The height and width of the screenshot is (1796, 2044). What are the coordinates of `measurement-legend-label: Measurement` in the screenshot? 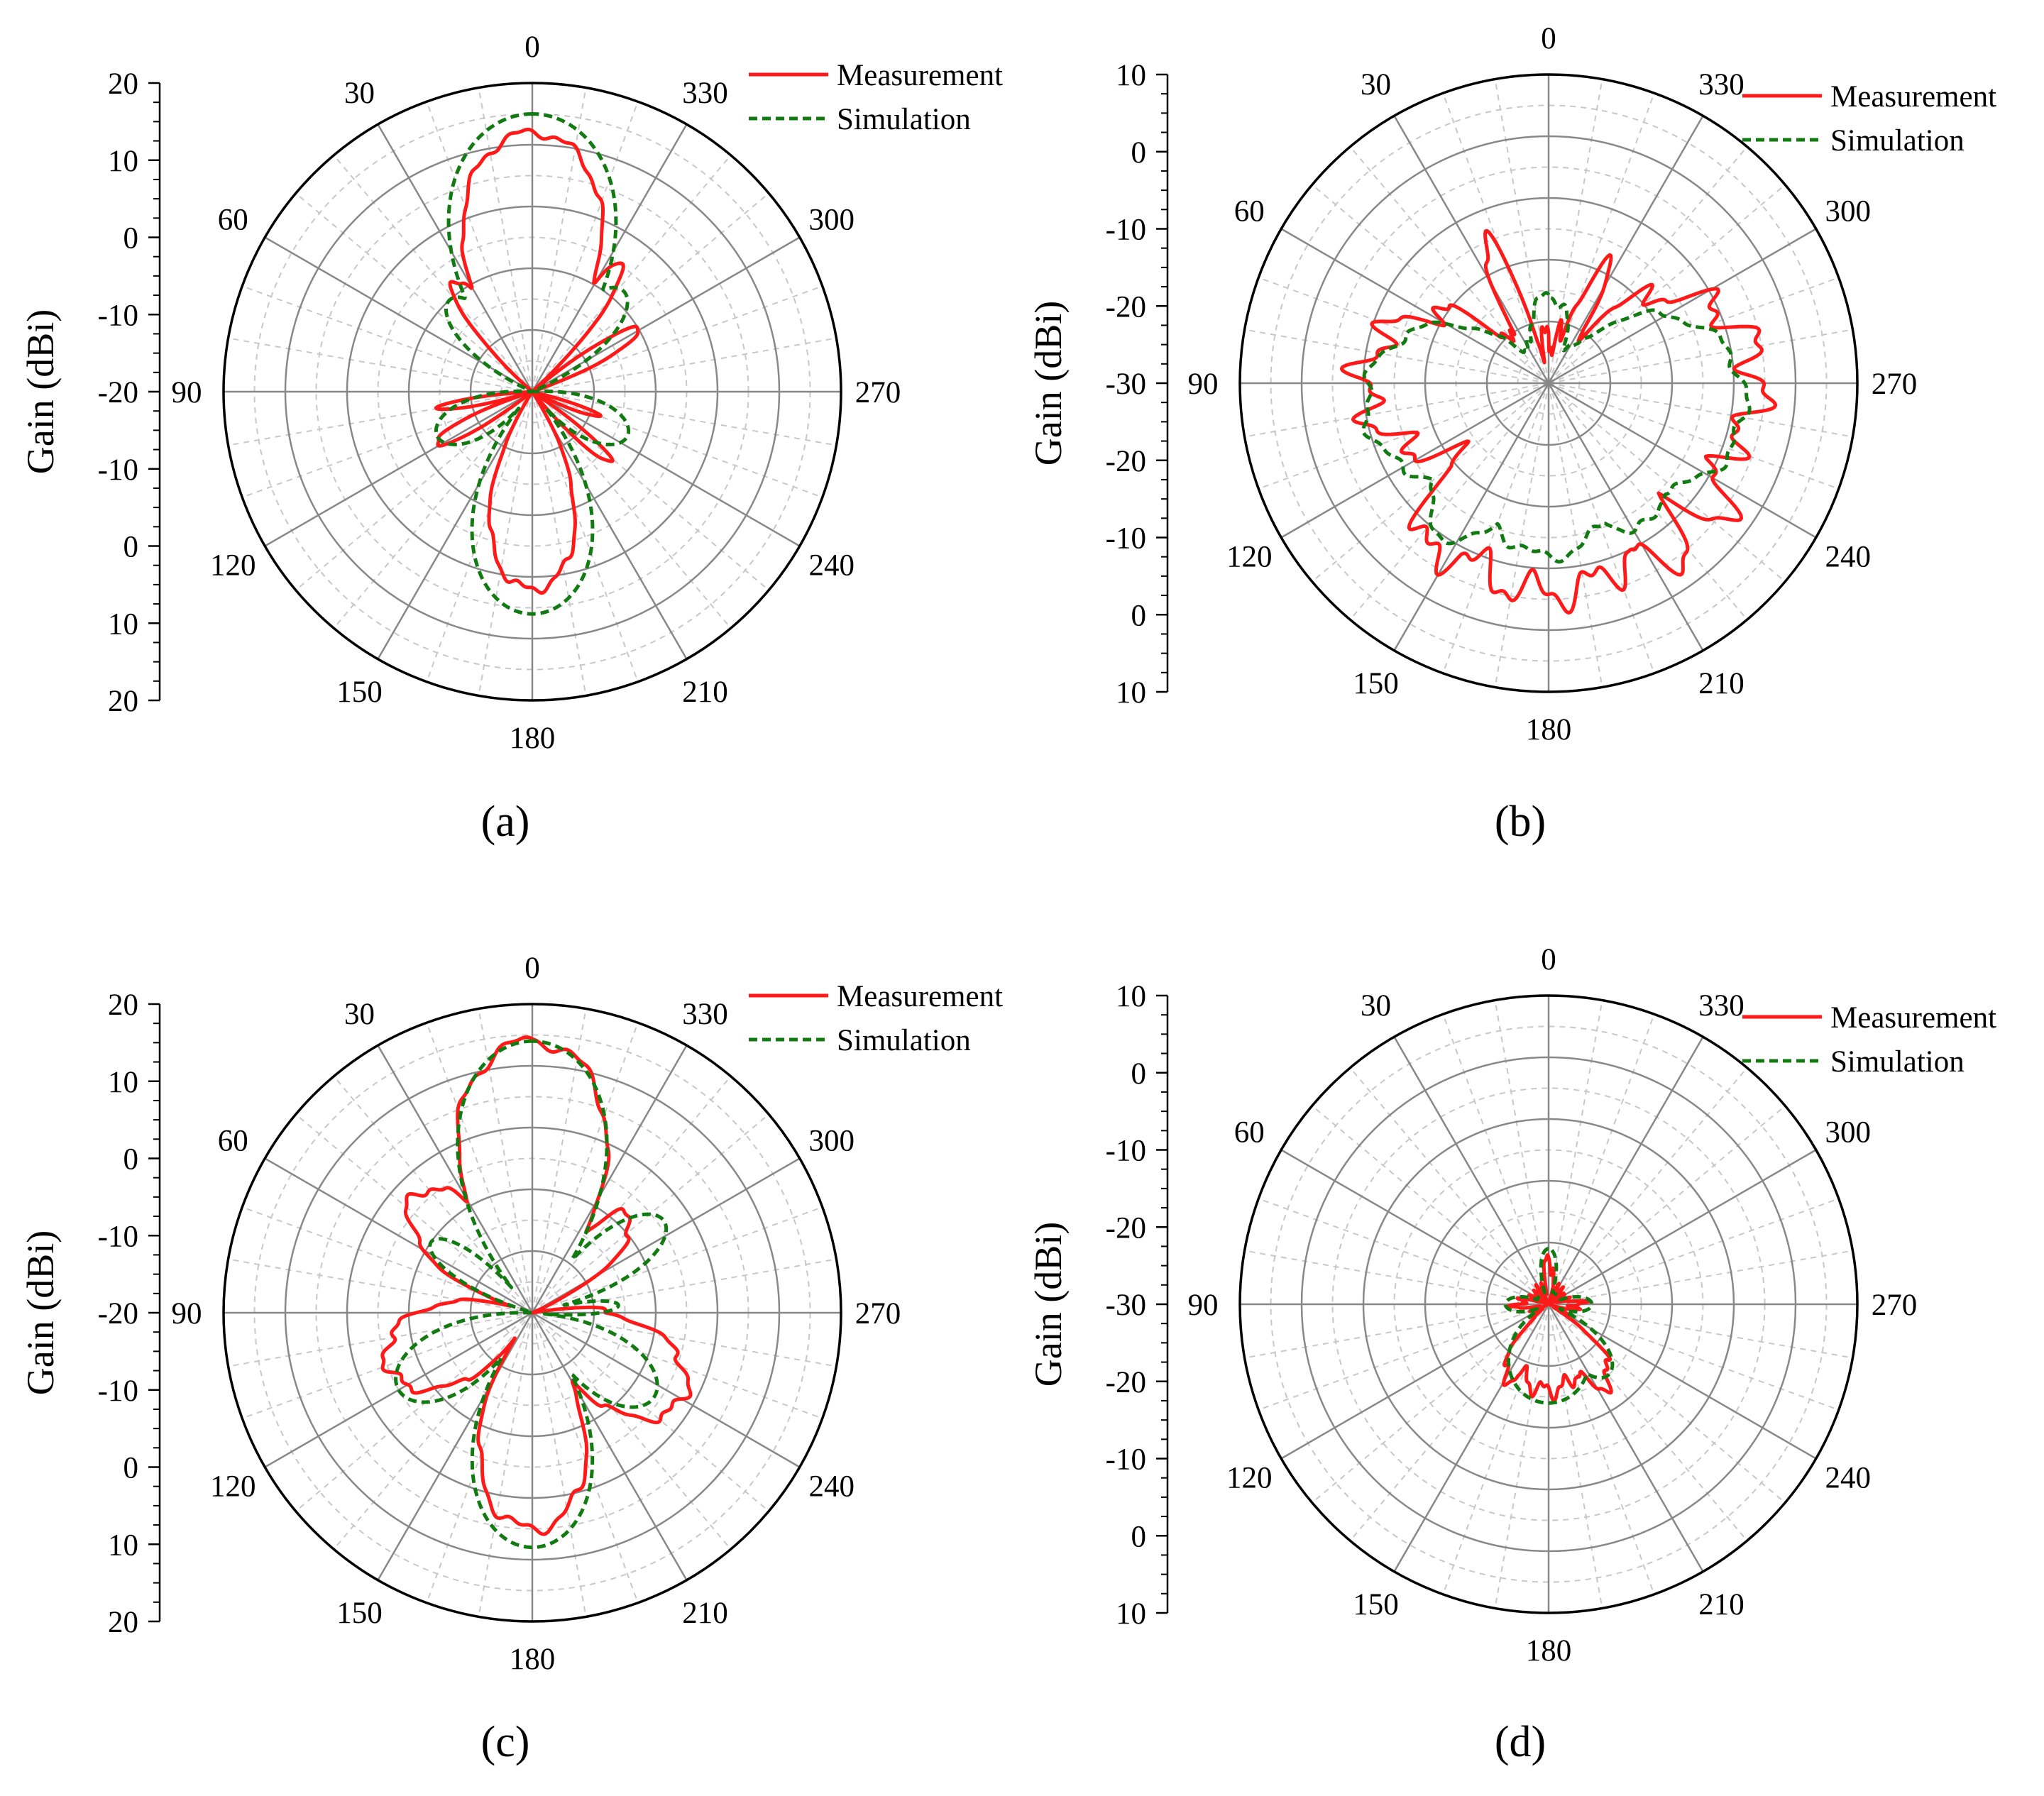 It's located at (1913, 1018).